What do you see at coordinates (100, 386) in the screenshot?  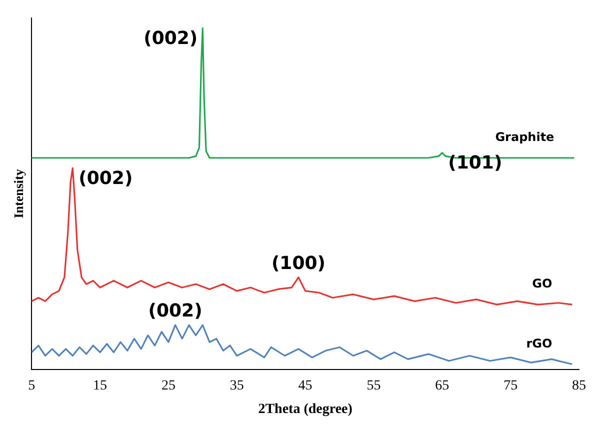 I see `x-tick-label: 15` at bounding box center [100, 386].